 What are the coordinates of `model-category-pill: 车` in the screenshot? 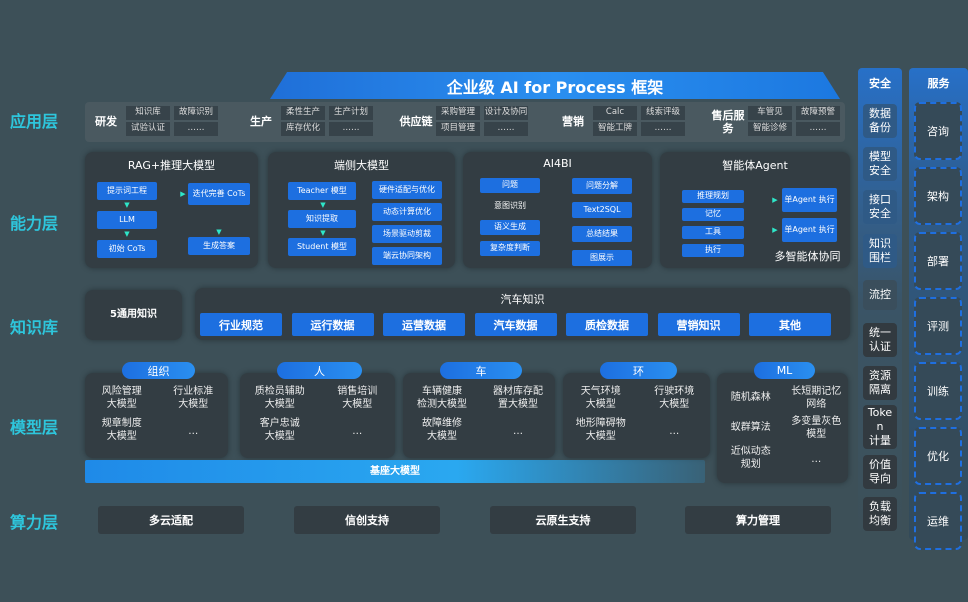 It's located at (481, 370).